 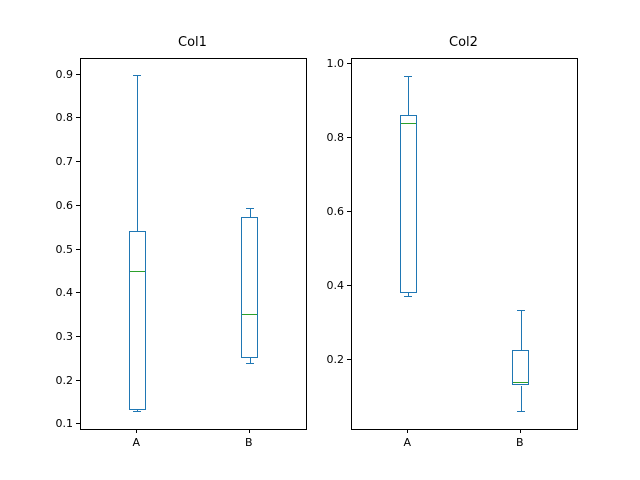 What do you see at coordinates (64, 424) in the screenshot?
I see `y-tick-label: 0.1` at bounding box center [64, 424].